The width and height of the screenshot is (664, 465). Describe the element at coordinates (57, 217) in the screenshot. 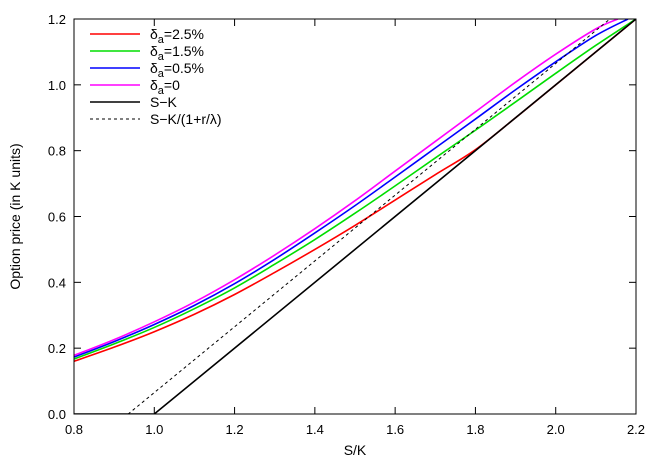

I see `y-tick-label: 0.6` at that location.